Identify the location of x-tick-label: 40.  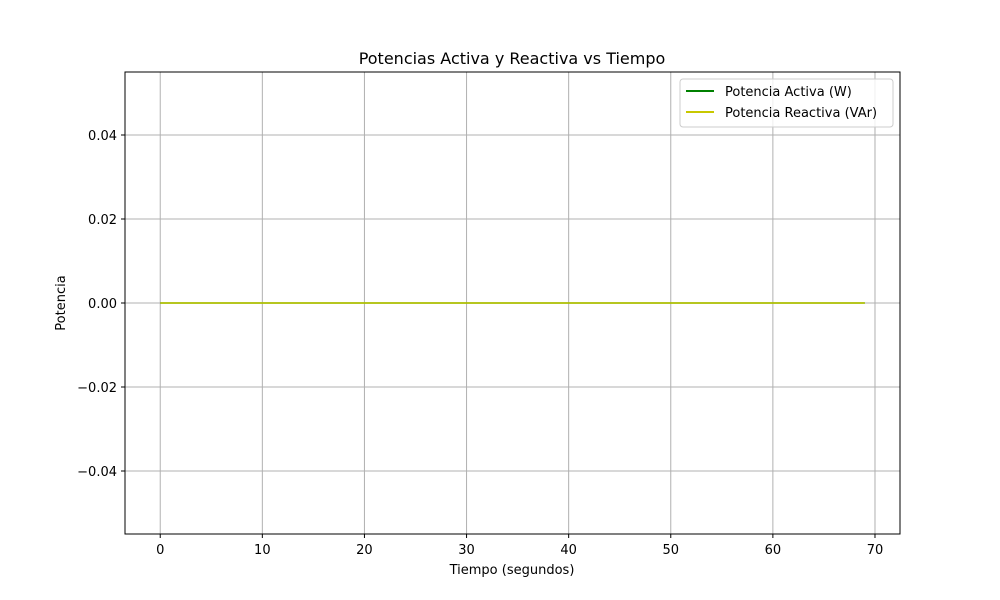
(568, 550).